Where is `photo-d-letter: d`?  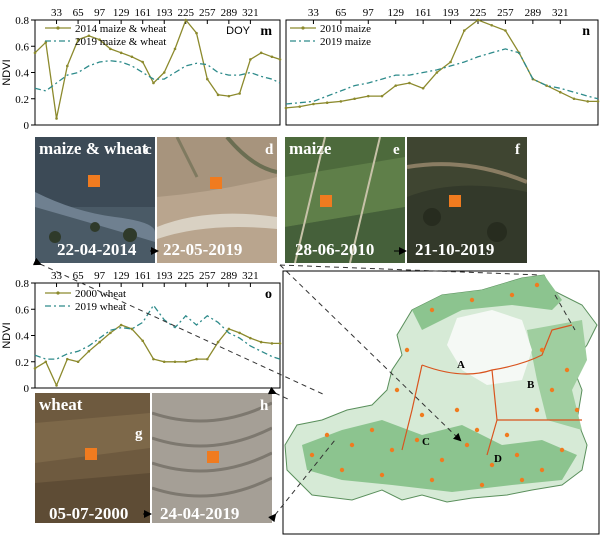 photo-d-letter: d is located at coordinates (269, 150).